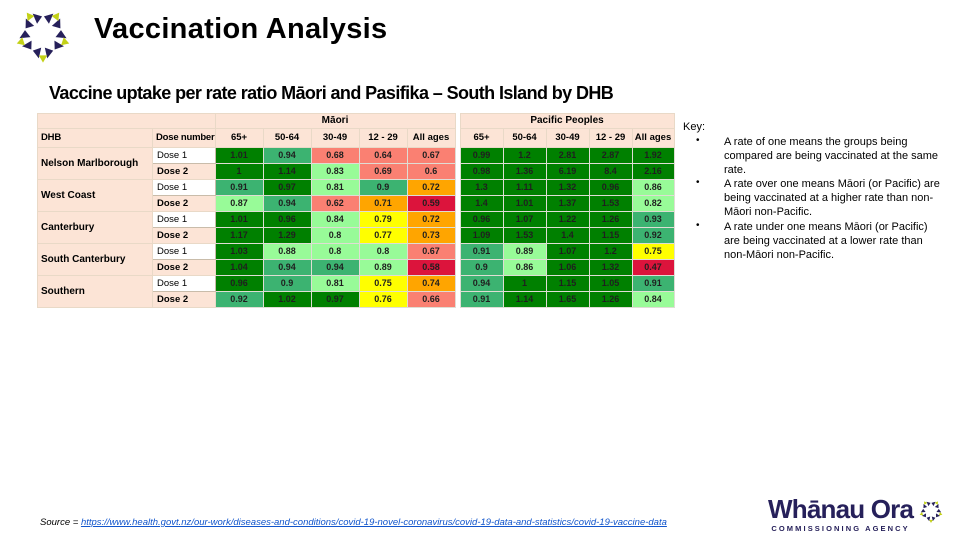 This screenshot has width=960, height=540. Describe the element at coordinates (840, 529) in the screenshot. I see `brand-tagline: COMMISSIONING AGENCY` at that location.